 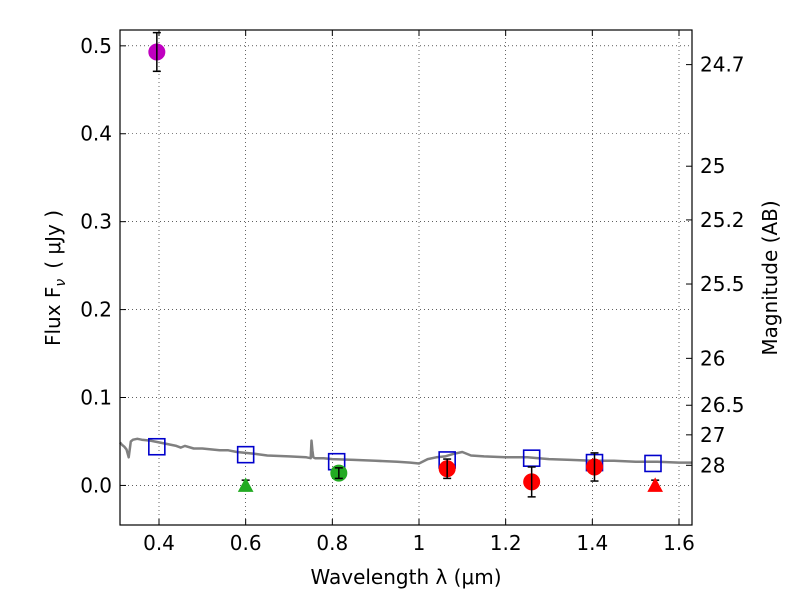 I want to click on x-axis-label: Wavelength λ (μm), so click(x=405, y=577).